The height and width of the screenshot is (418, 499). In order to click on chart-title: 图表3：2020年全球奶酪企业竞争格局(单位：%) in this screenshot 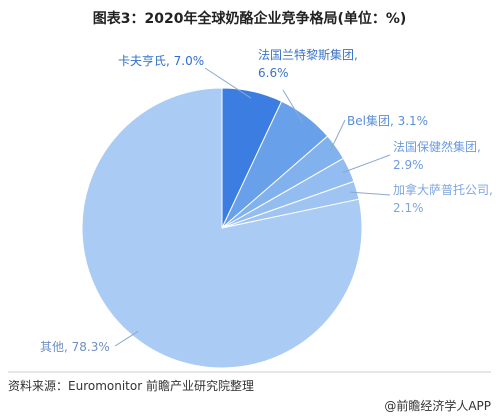, I will do `click(249, 19)`.